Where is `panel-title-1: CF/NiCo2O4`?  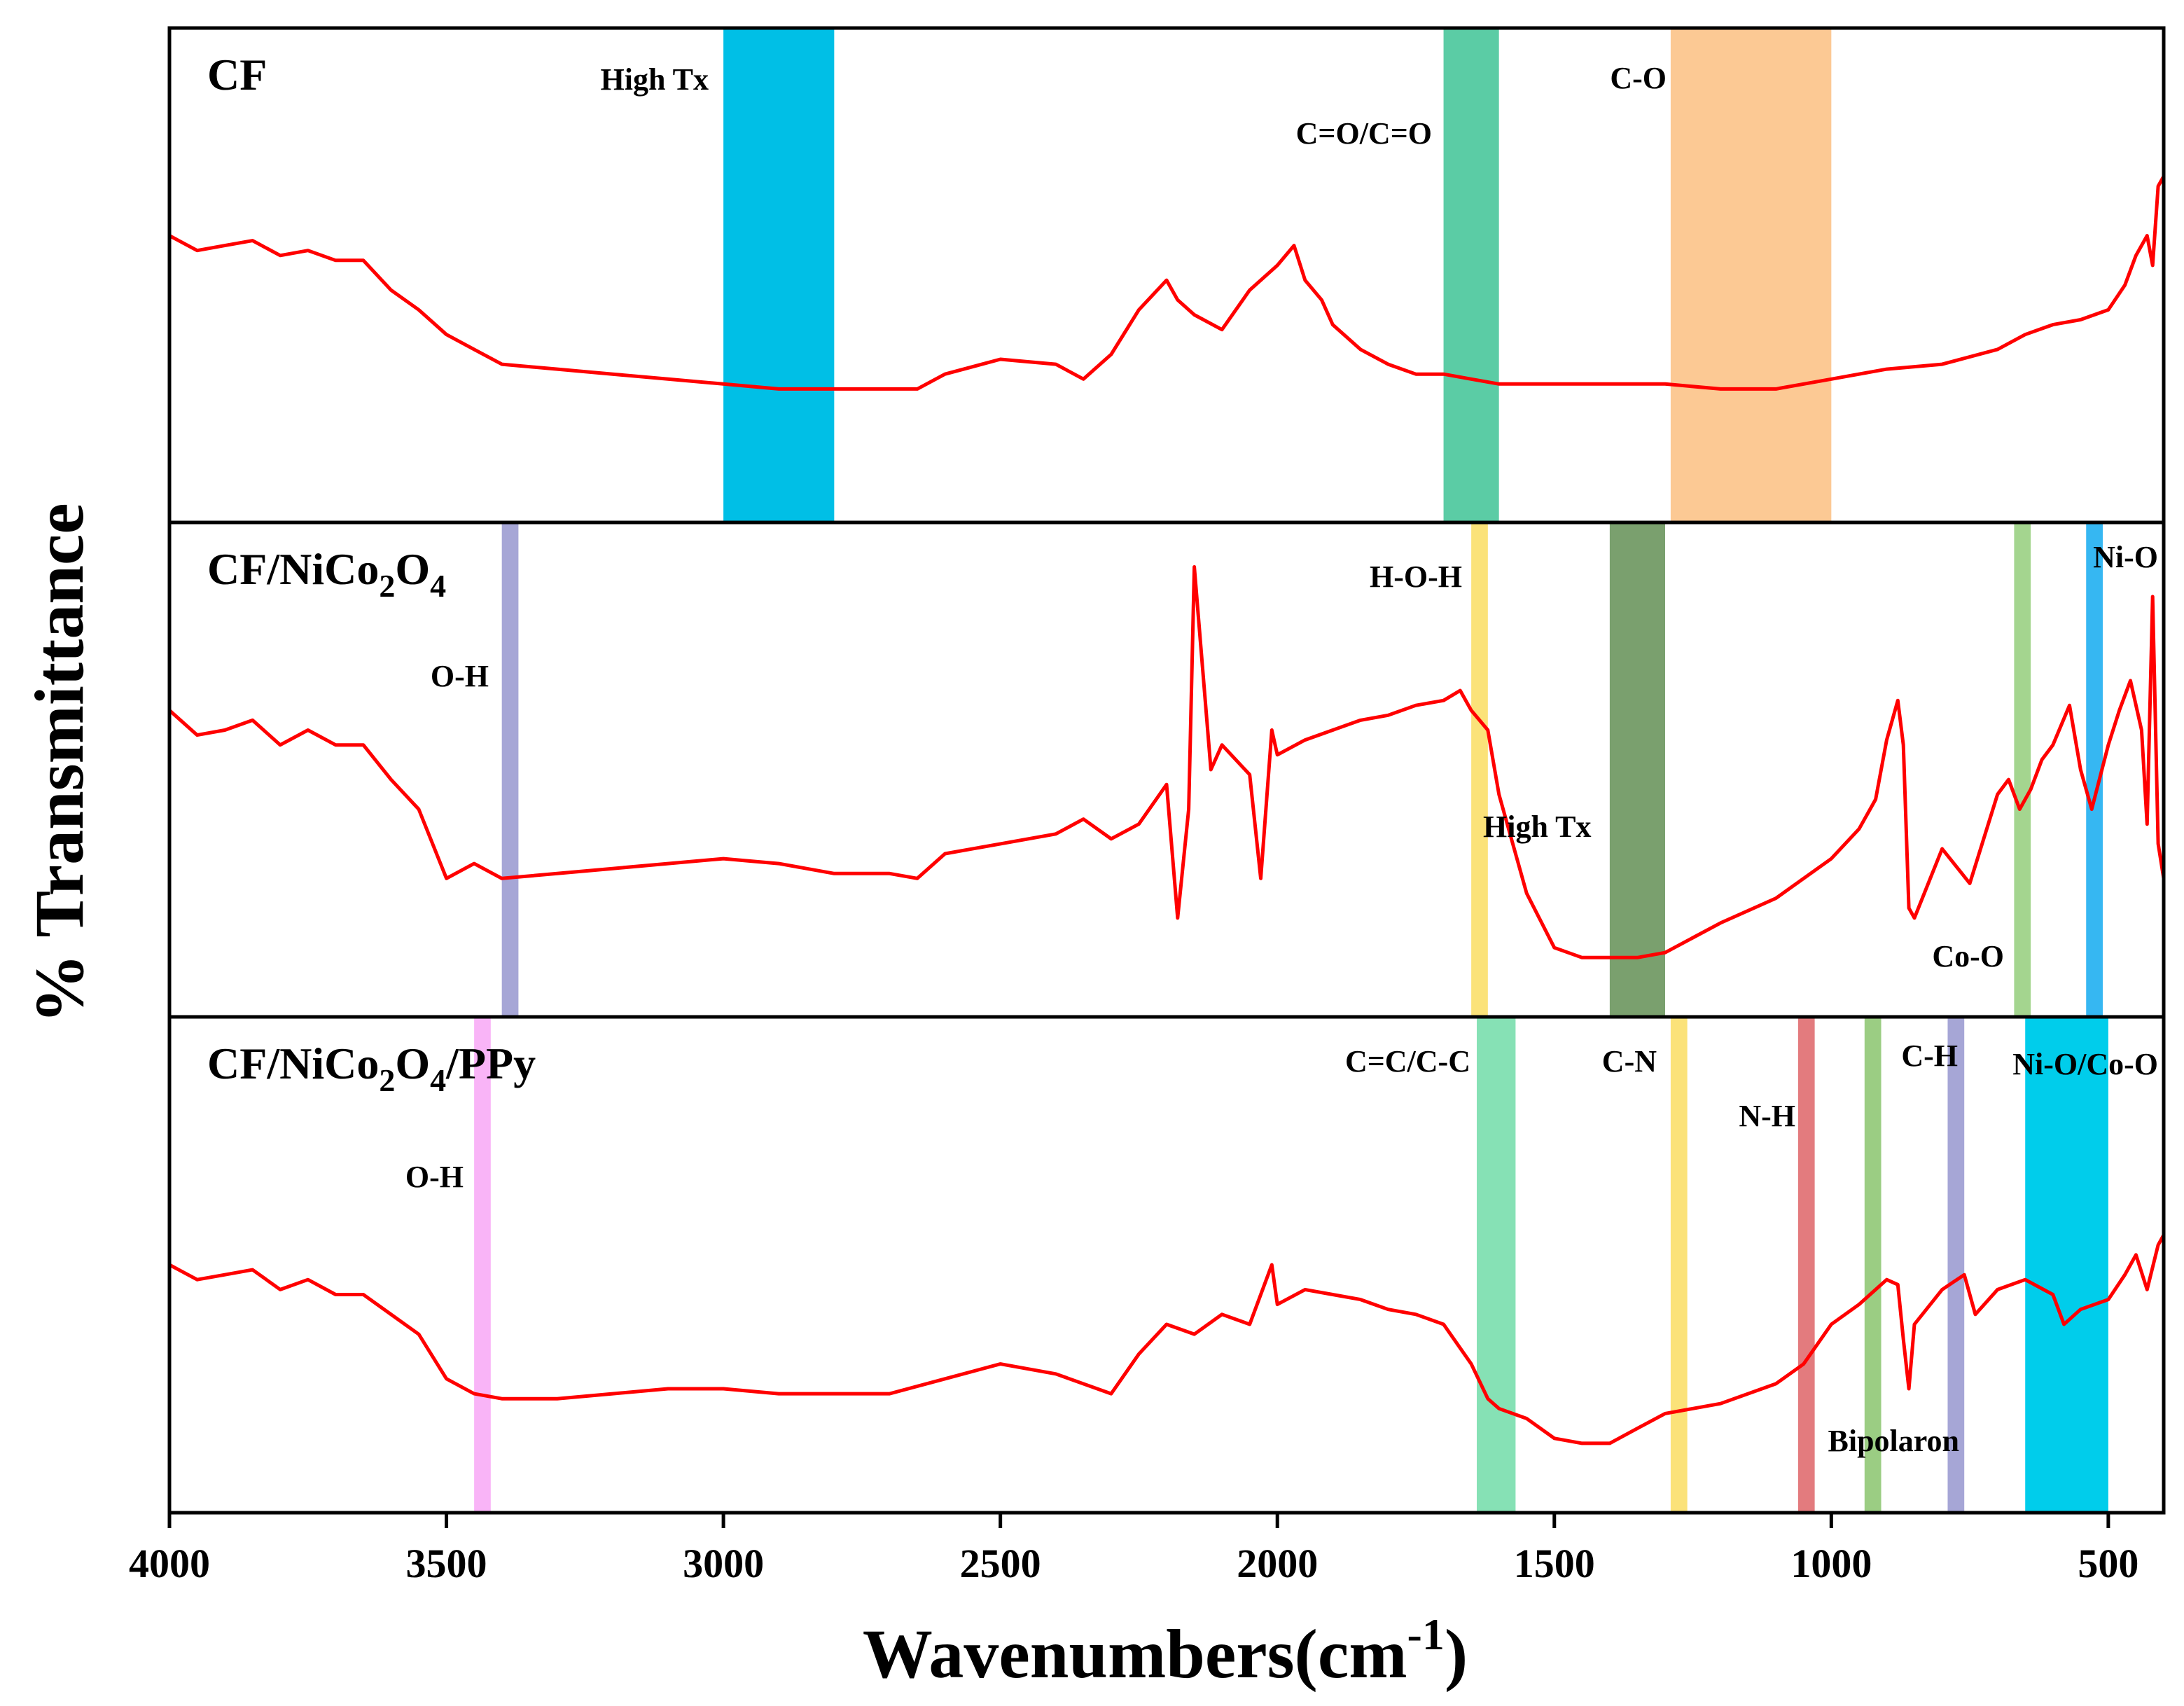 panel-title-1: CF/NiCo2O4 is located at coordinates (326, 574).